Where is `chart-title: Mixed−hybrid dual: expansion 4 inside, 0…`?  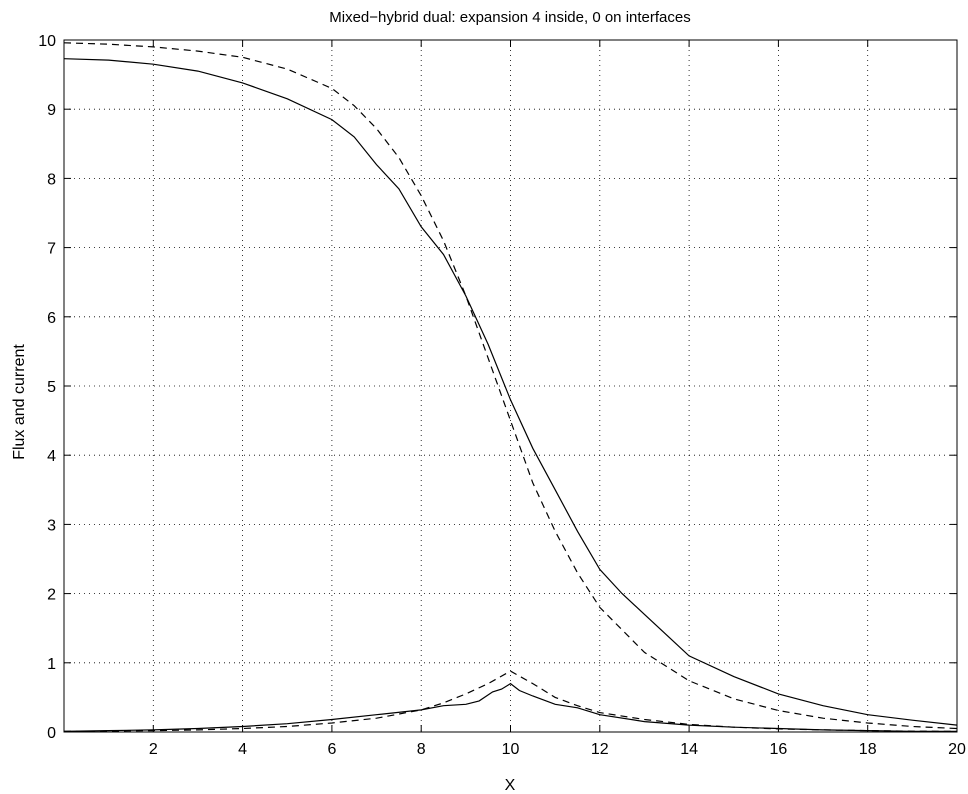 chart-title: Mixed−hybrid dual: expansion 4 inside, 0… is located at coordinates (509, 17).